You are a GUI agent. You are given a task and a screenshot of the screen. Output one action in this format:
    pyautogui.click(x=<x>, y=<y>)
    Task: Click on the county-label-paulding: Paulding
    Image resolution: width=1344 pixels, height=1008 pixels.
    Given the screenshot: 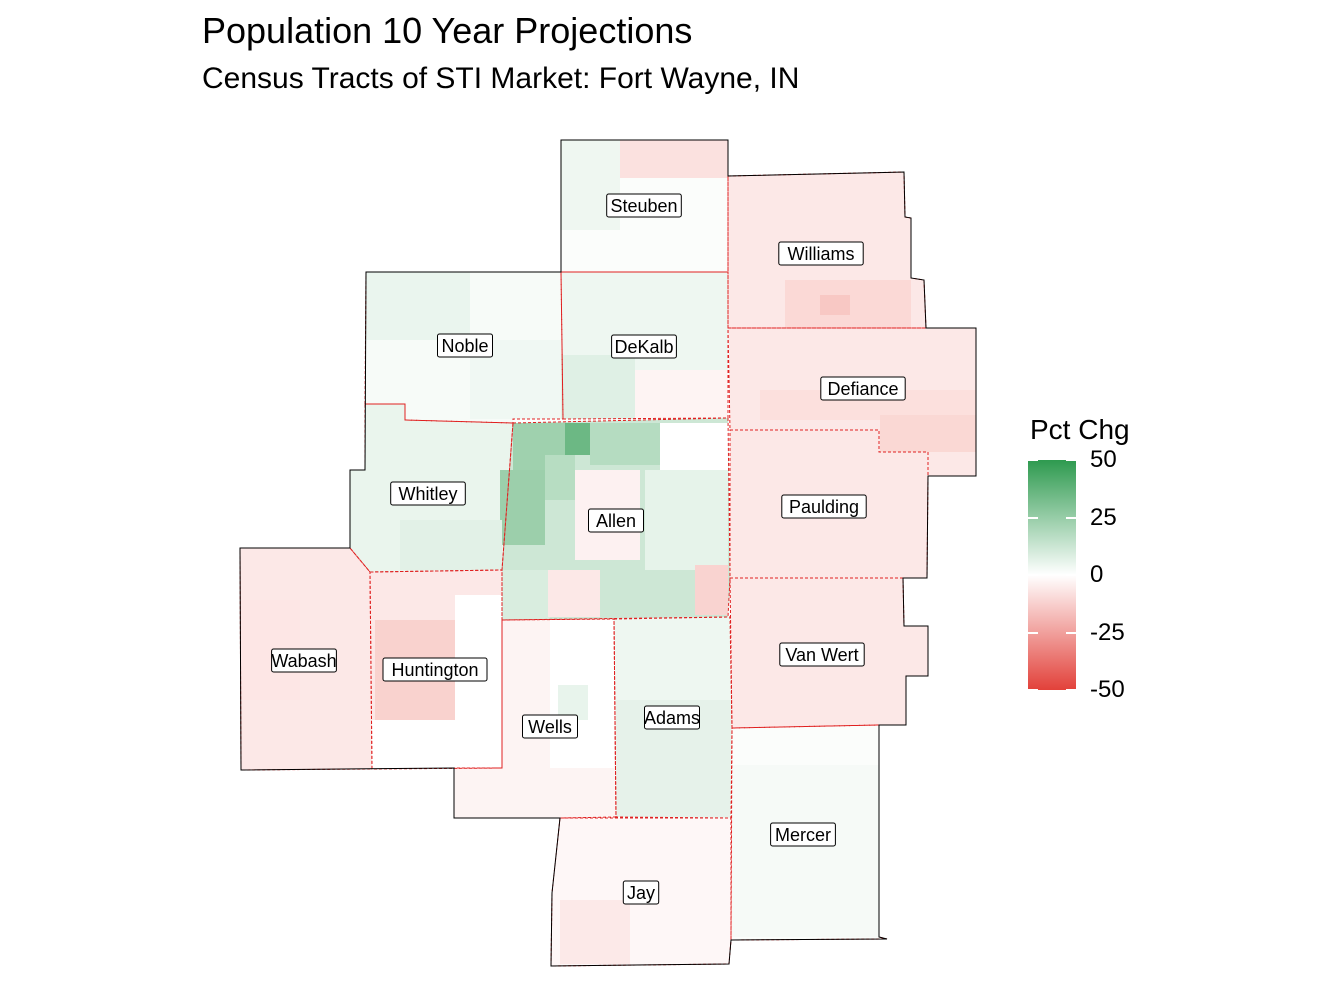 What is the action you would take?
    pyautogui.click(x=824, y=506)
    